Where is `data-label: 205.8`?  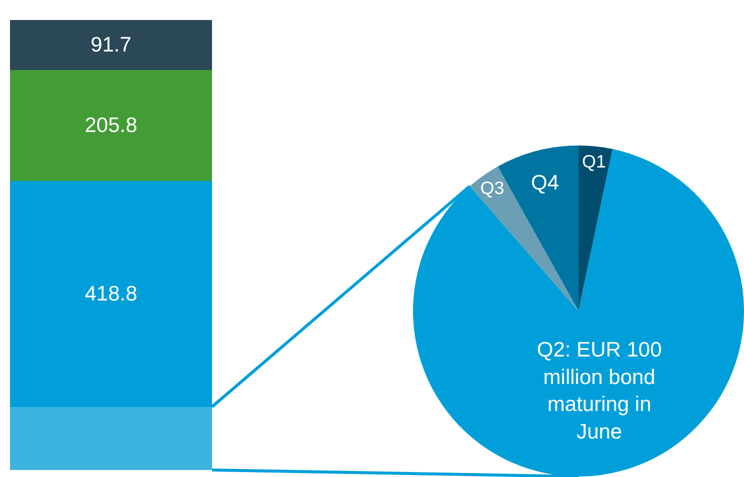
data-label: 205.8 is located at coordinates (111, 125).